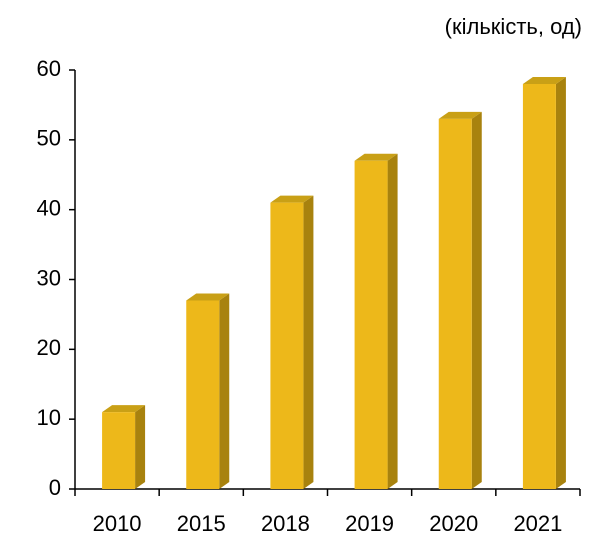  What do you see at coordinates (513, 26) in the screenshot?
I see `unit-label: (кількість, од)` at bounding box center [513, 26].